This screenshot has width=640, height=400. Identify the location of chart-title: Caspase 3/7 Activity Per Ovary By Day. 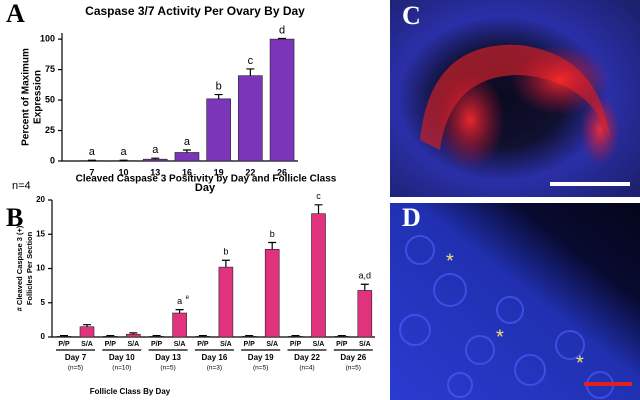
(195, 11).